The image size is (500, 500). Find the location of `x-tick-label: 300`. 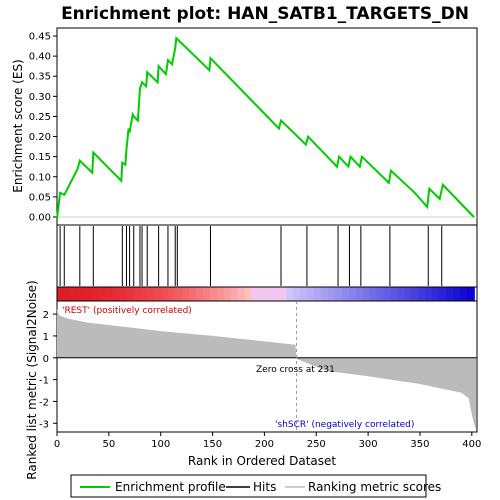

x-tick-label: 300 is located at coordinates (368, 444).